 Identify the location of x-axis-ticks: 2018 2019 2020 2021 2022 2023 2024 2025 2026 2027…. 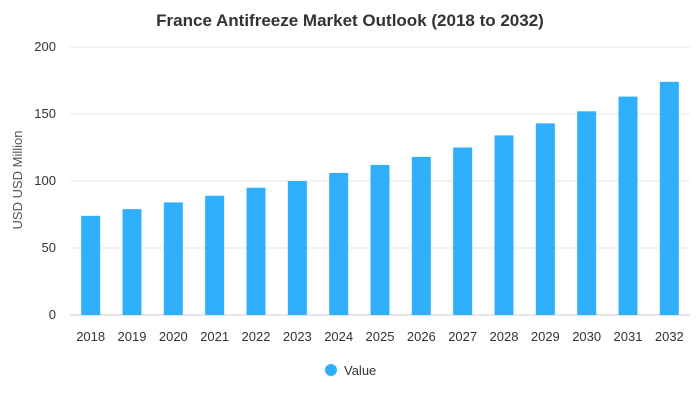
(380, 336).